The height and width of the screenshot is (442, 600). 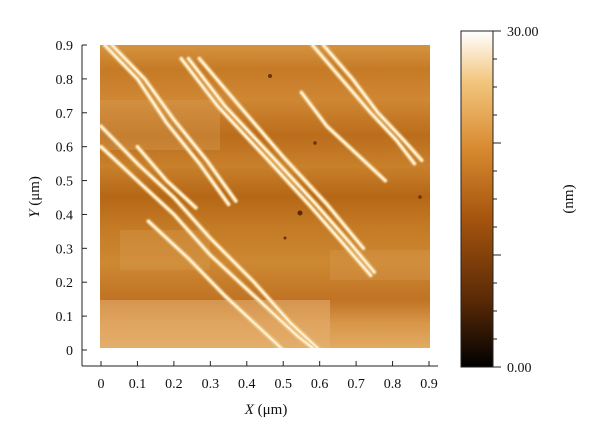 What do you see at coordinates (477, 199) in the screenshot?
I see `colorbar-gradient` at bounding box center [477, 199].